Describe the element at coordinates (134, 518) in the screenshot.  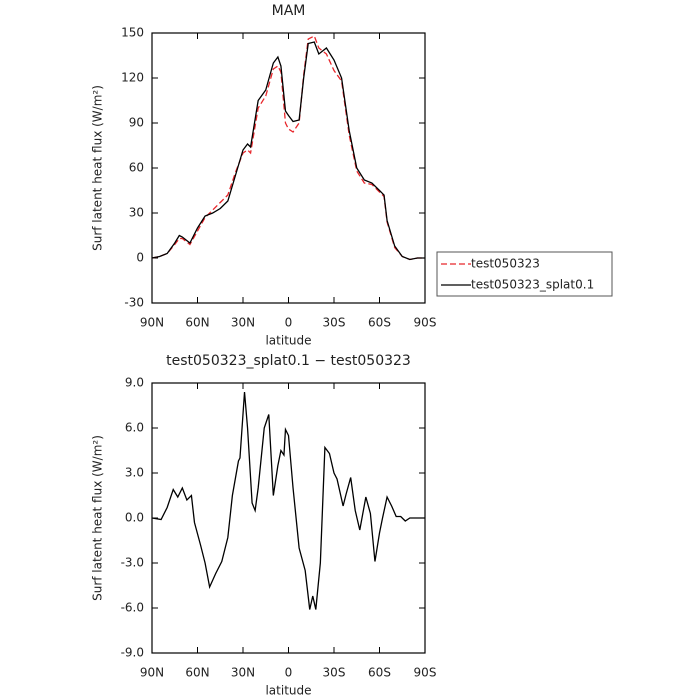
I see `y-tick-label: 0.0` at that location.